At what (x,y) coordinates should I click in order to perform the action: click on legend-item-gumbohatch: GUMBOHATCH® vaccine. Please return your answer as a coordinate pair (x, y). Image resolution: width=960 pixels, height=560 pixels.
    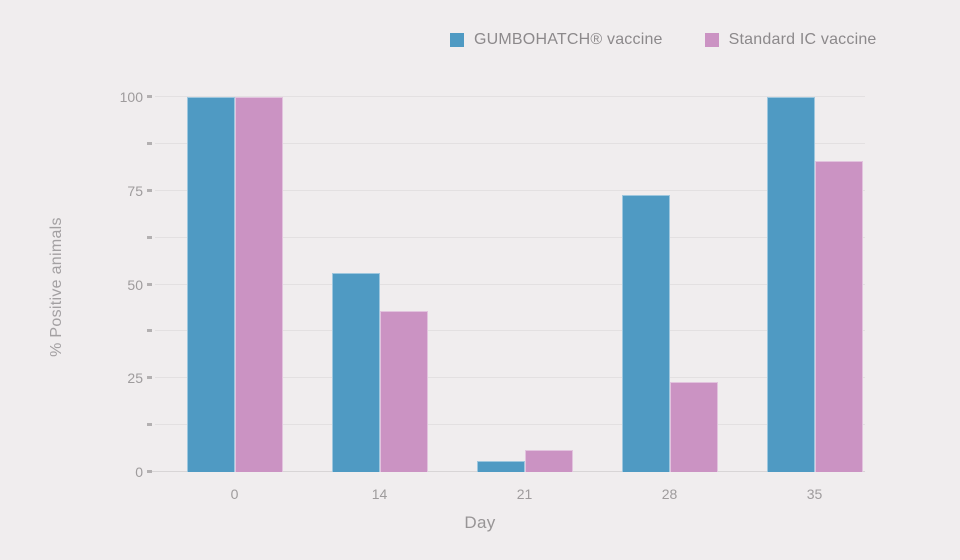
    Looking at the image, I should click on (556, 40).